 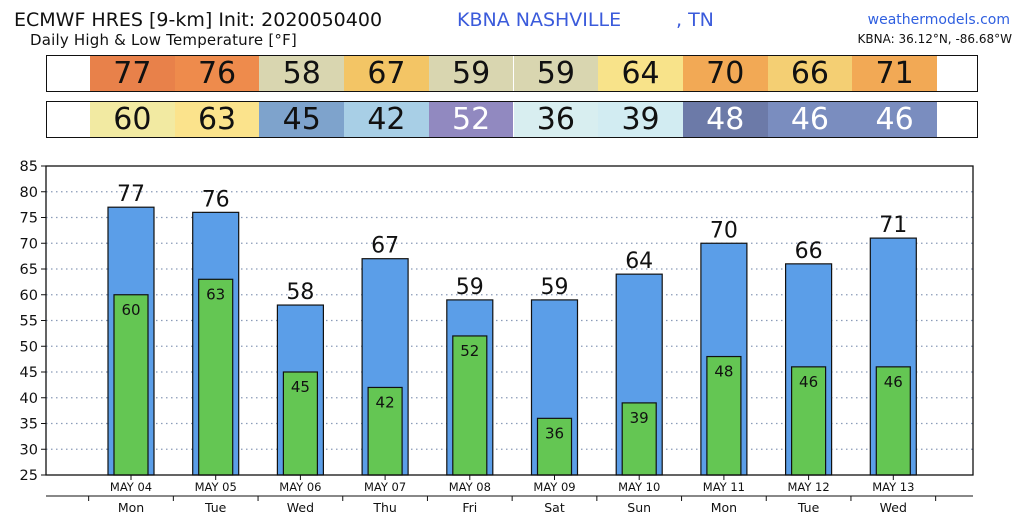 I want to click on high-strip-cell: 58, so click(x=302, y=73).